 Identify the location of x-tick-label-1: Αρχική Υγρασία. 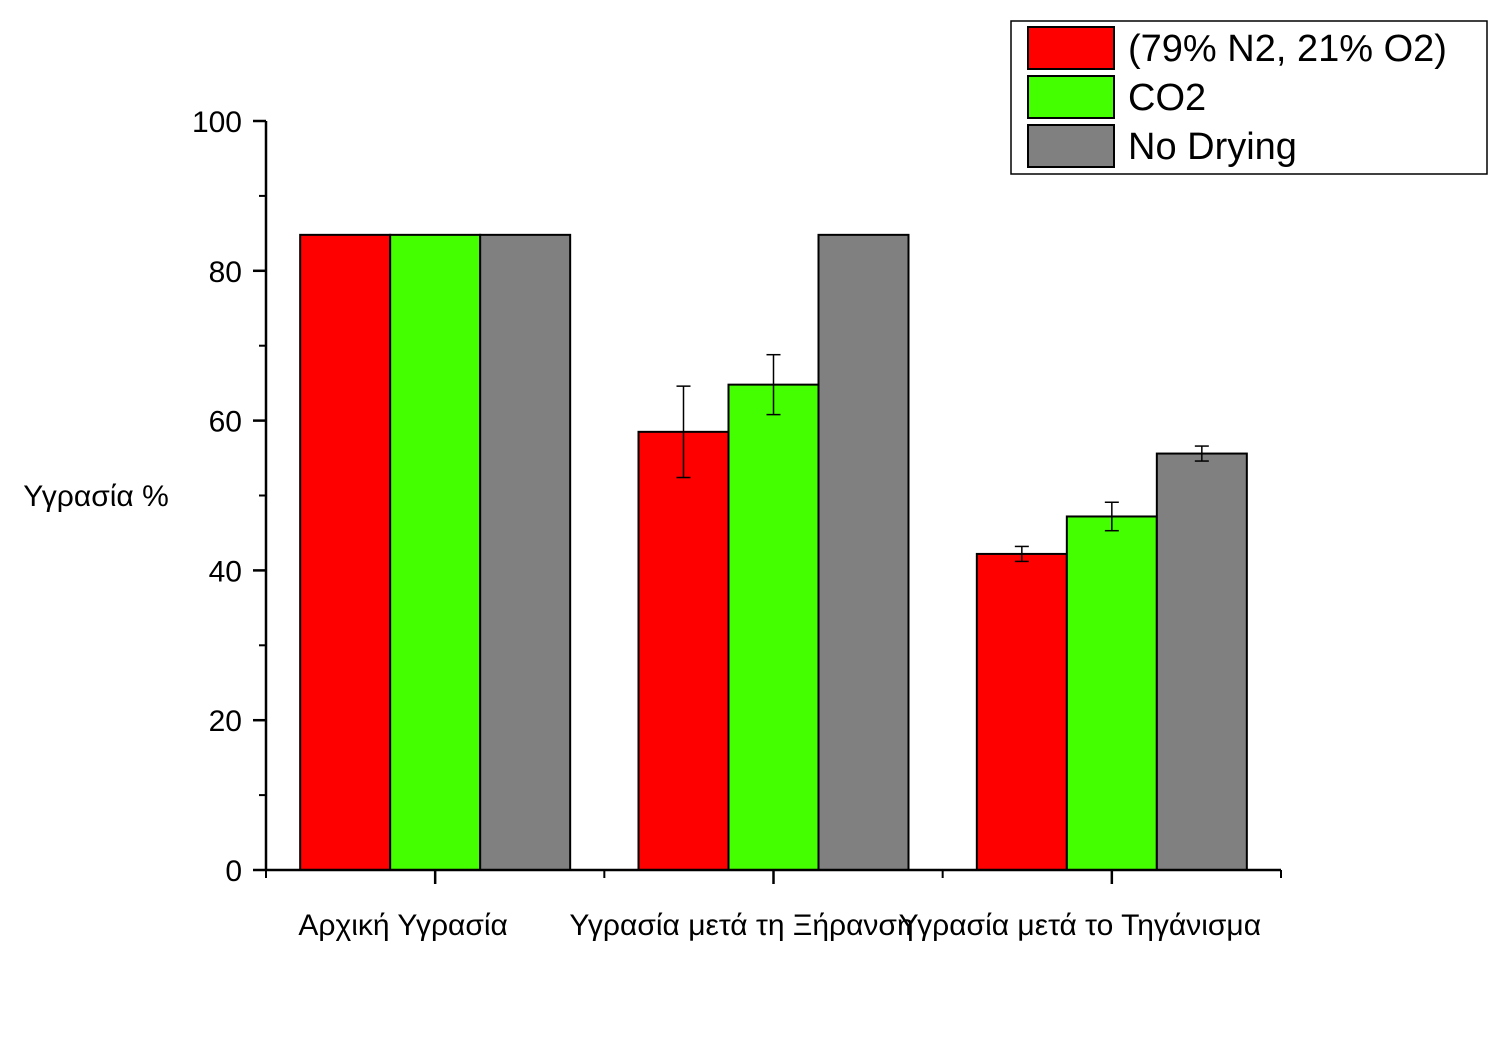
(402, 925).